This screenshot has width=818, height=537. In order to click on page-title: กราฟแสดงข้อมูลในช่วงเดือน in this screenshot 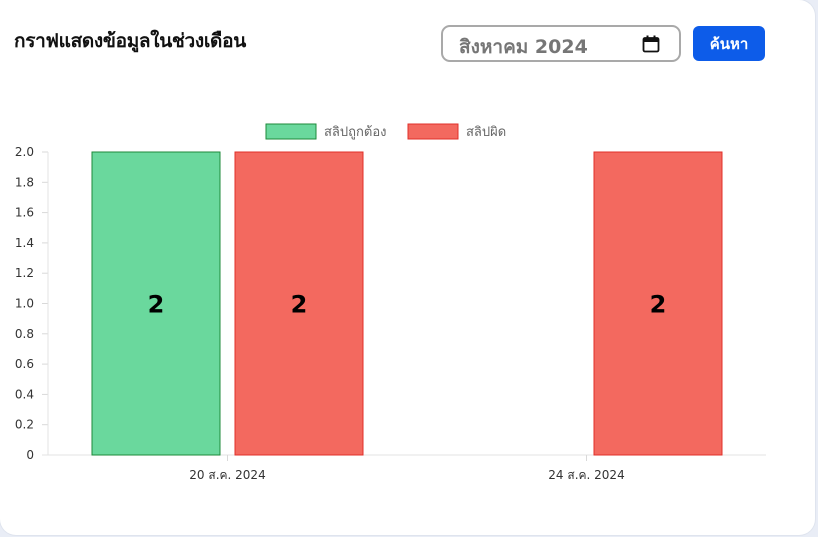, I will do `click(130, 41)`.